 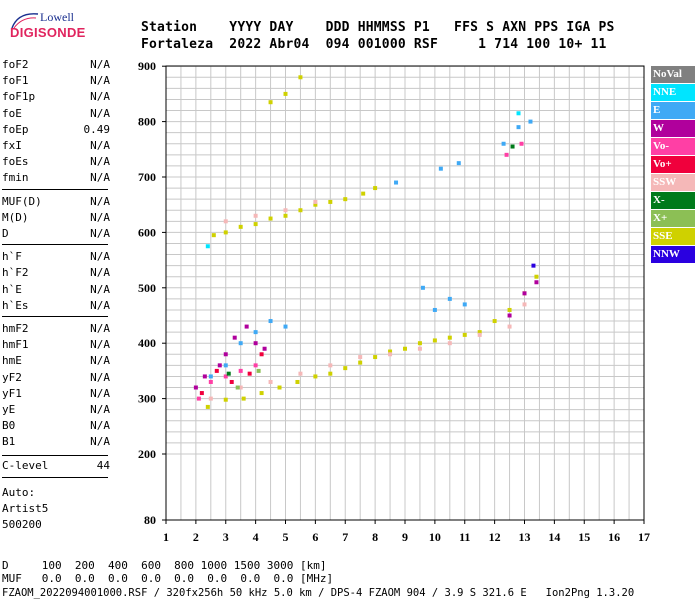 What do you see at coordinates (147, 343) in the screenshot?
I see `y-tick-label: 400` at bounding box center [147, 343].